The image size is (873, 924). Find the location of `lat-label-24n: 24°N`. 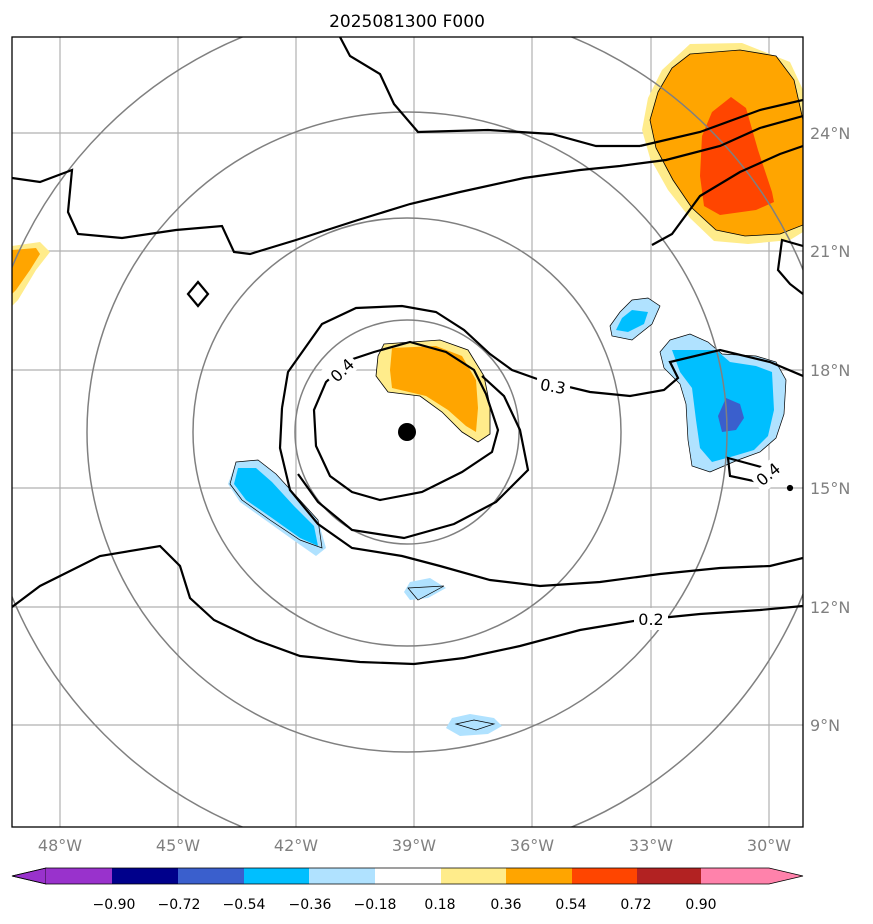

lat-label-24n: 24°N is located at coordinates (830, 133).